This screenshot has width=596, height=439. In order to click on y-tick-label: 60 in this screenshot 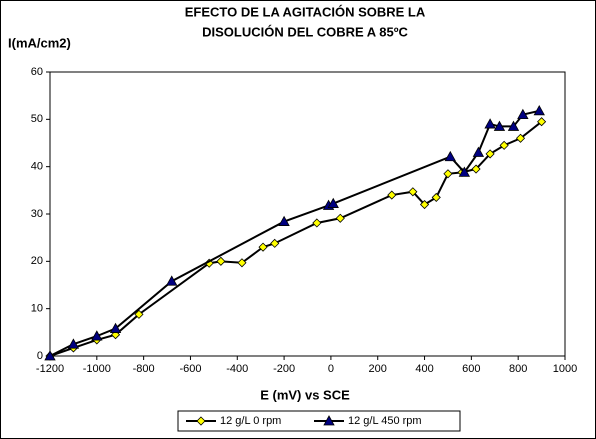, I will do `click(37, 72)`.